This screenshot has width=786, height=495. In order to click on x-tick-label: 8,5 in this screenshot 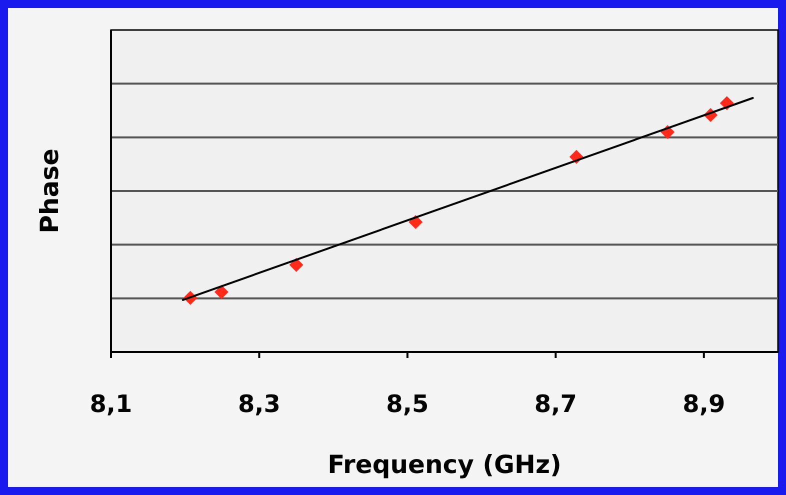, I will do `click(407, 404)`.